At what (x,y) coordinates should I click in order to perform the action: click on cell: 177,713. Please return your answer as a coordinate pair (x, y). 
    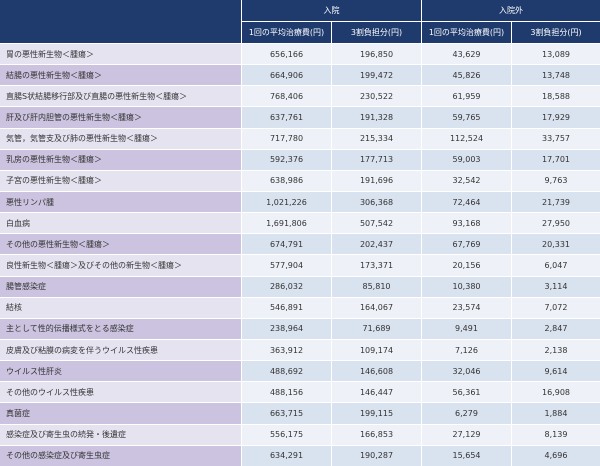
    Looking at the image, I should click on (376, 159).